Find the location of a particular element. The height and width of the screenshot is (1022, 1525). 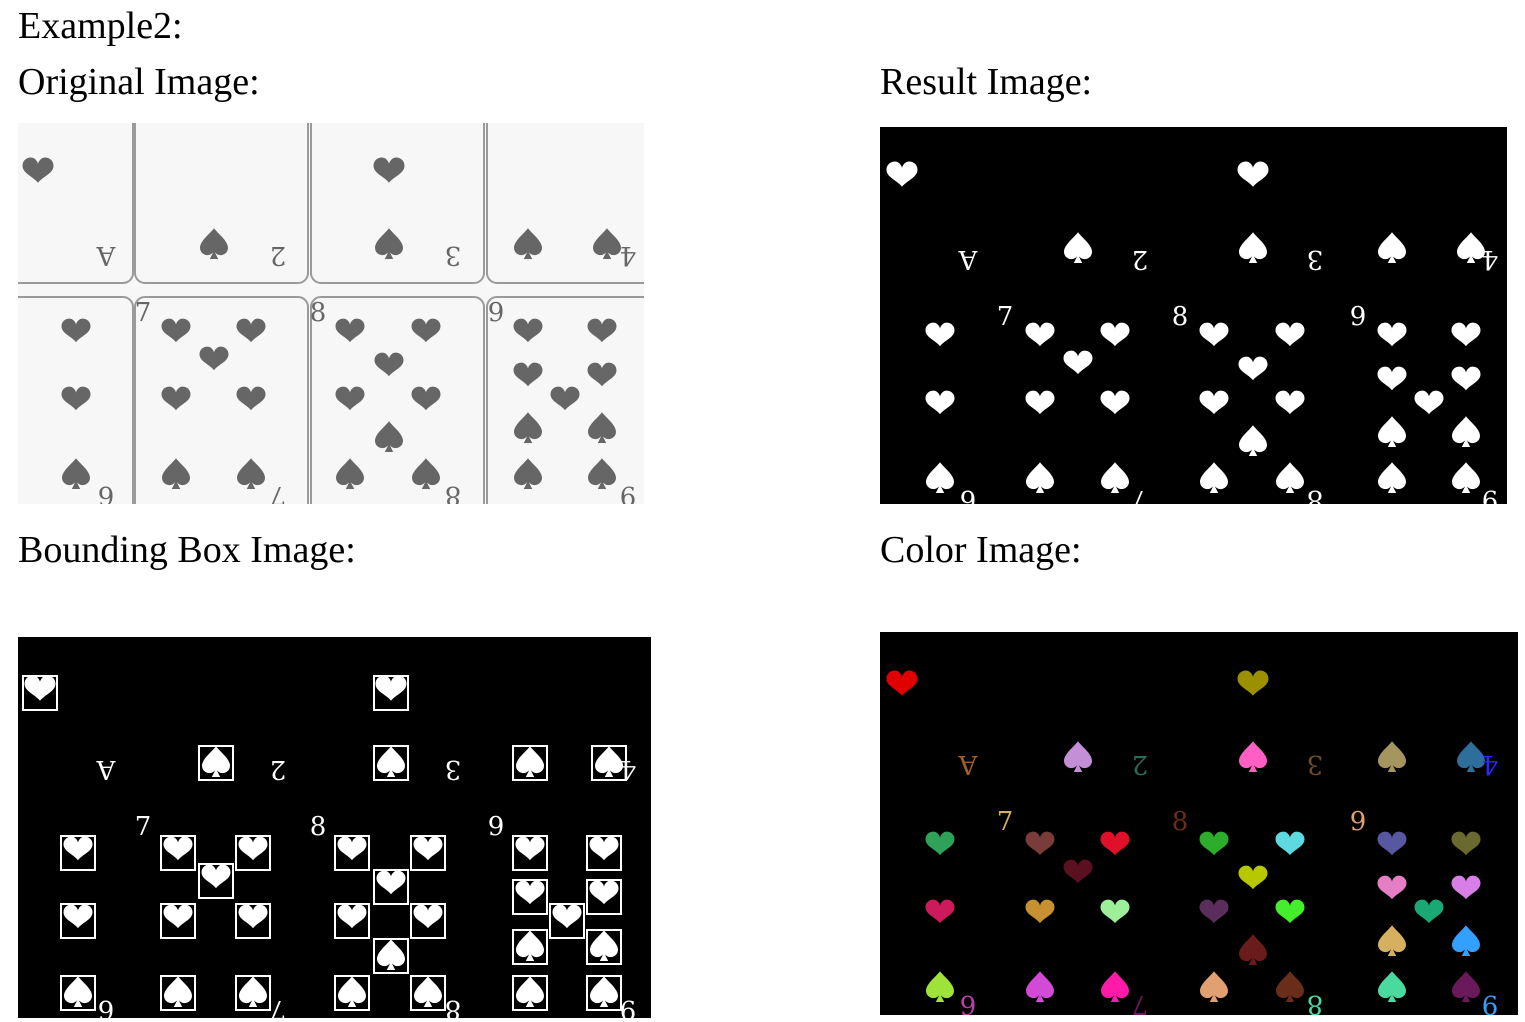

card-rank-label: 6 is located at coordinates (106, 1006).